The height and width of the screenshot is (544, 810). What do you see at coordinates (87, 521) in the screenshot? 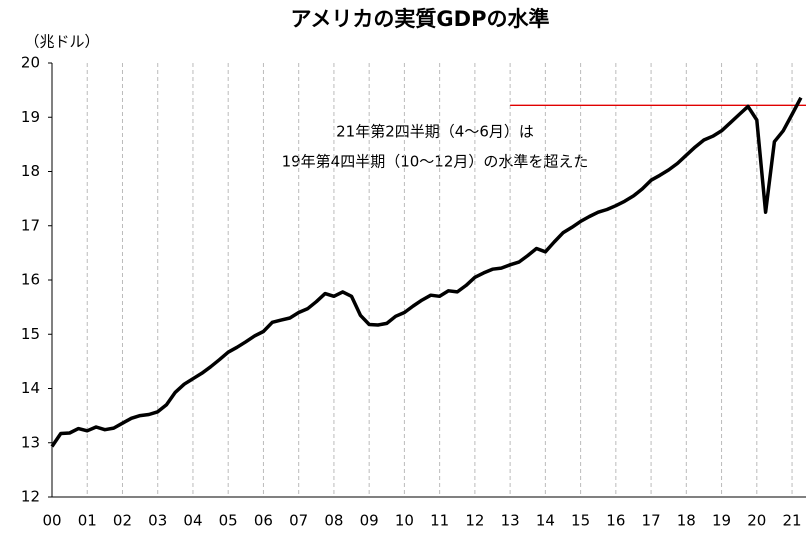
I see `x-tick-label: 01` at bounding box center [87, 521].